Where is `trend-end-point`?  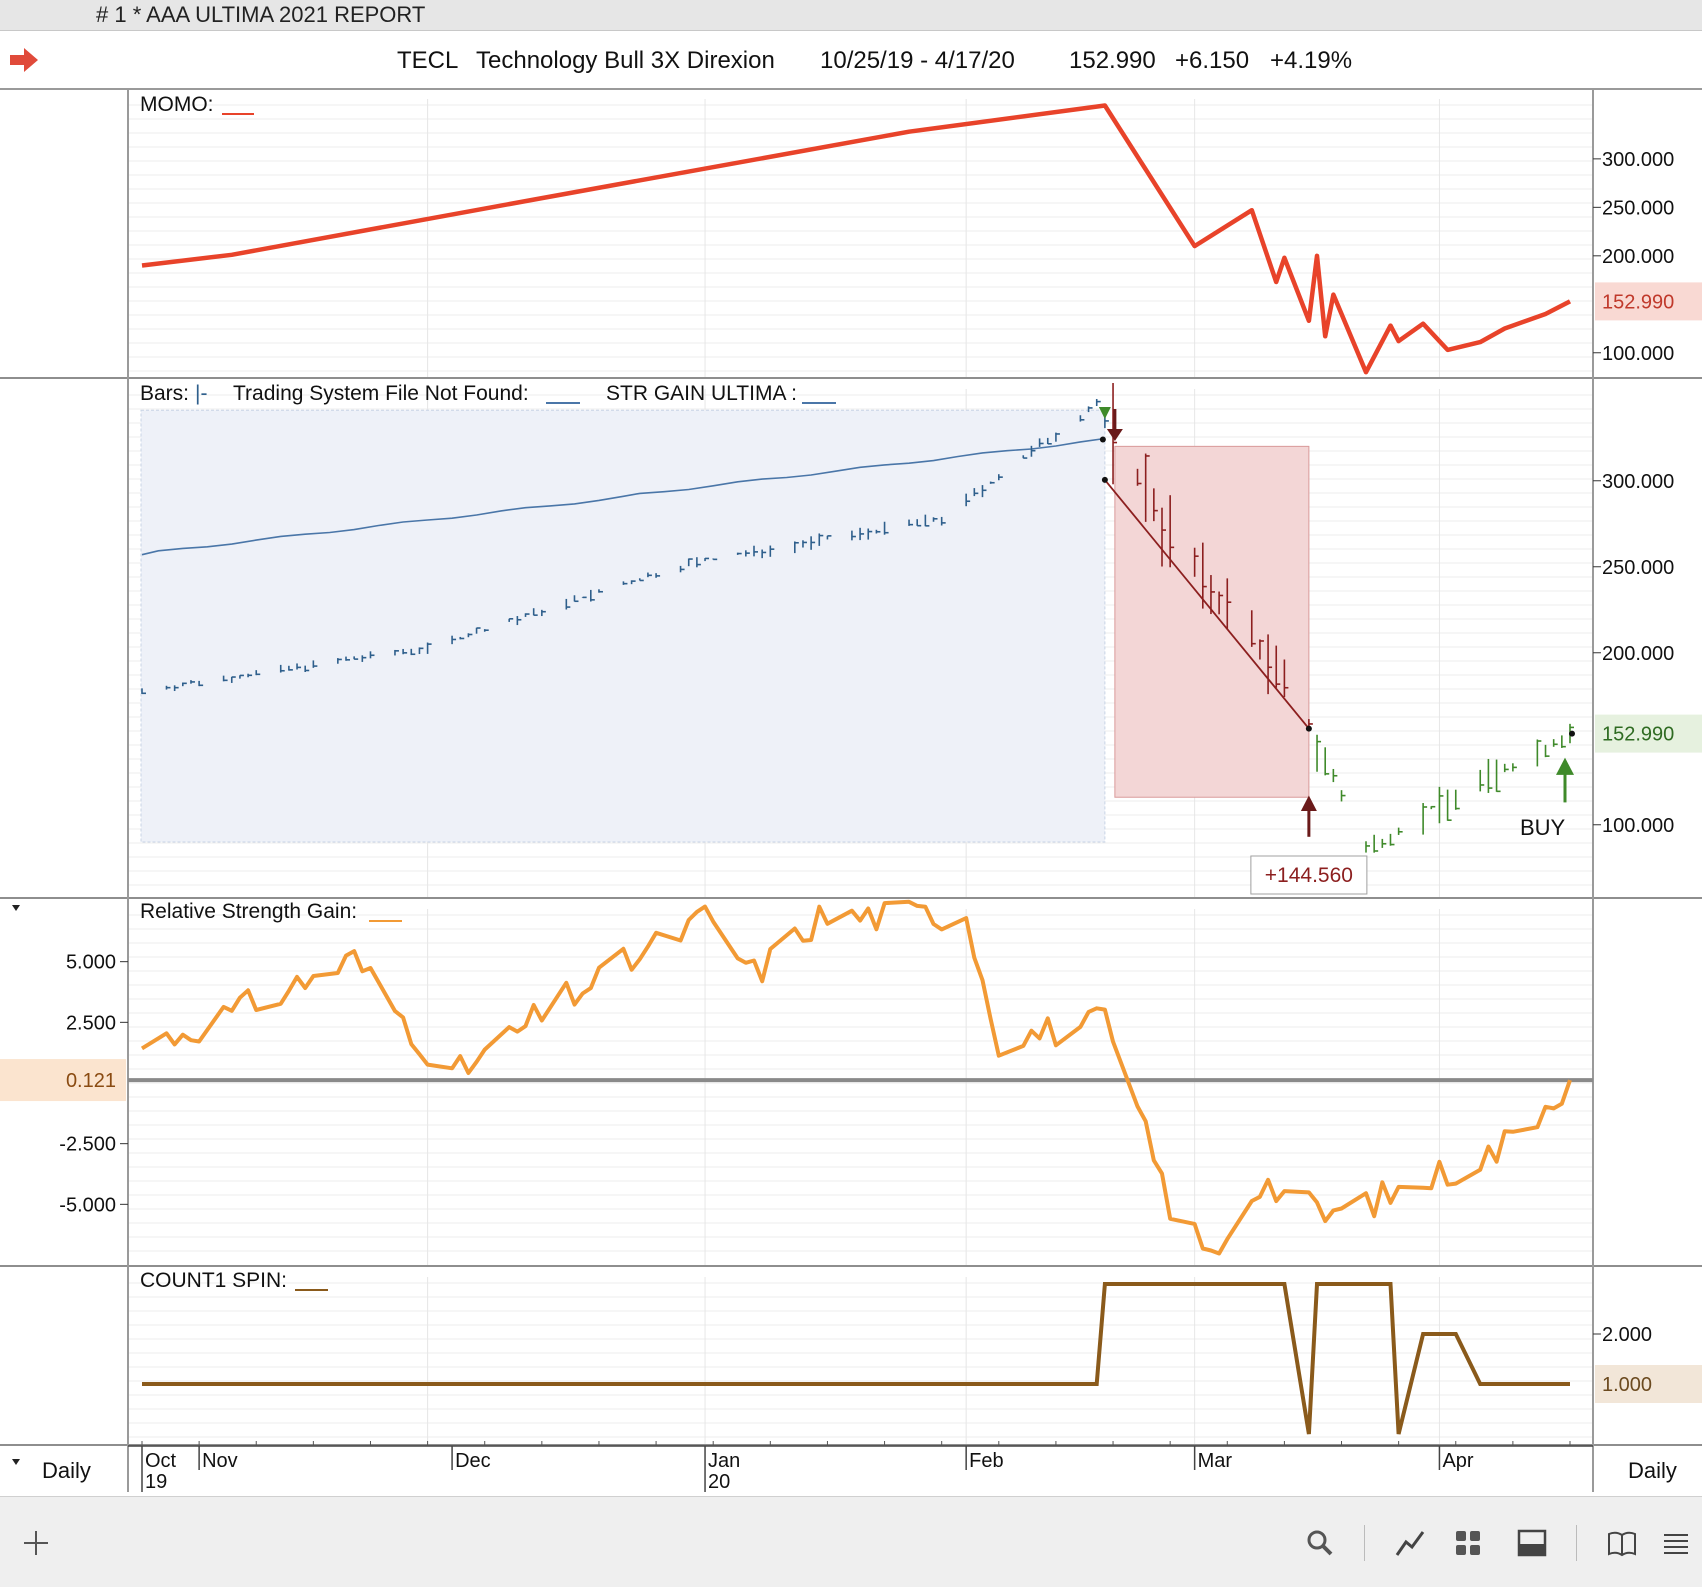 trend-end-point is located at coordinates (1102, 439).